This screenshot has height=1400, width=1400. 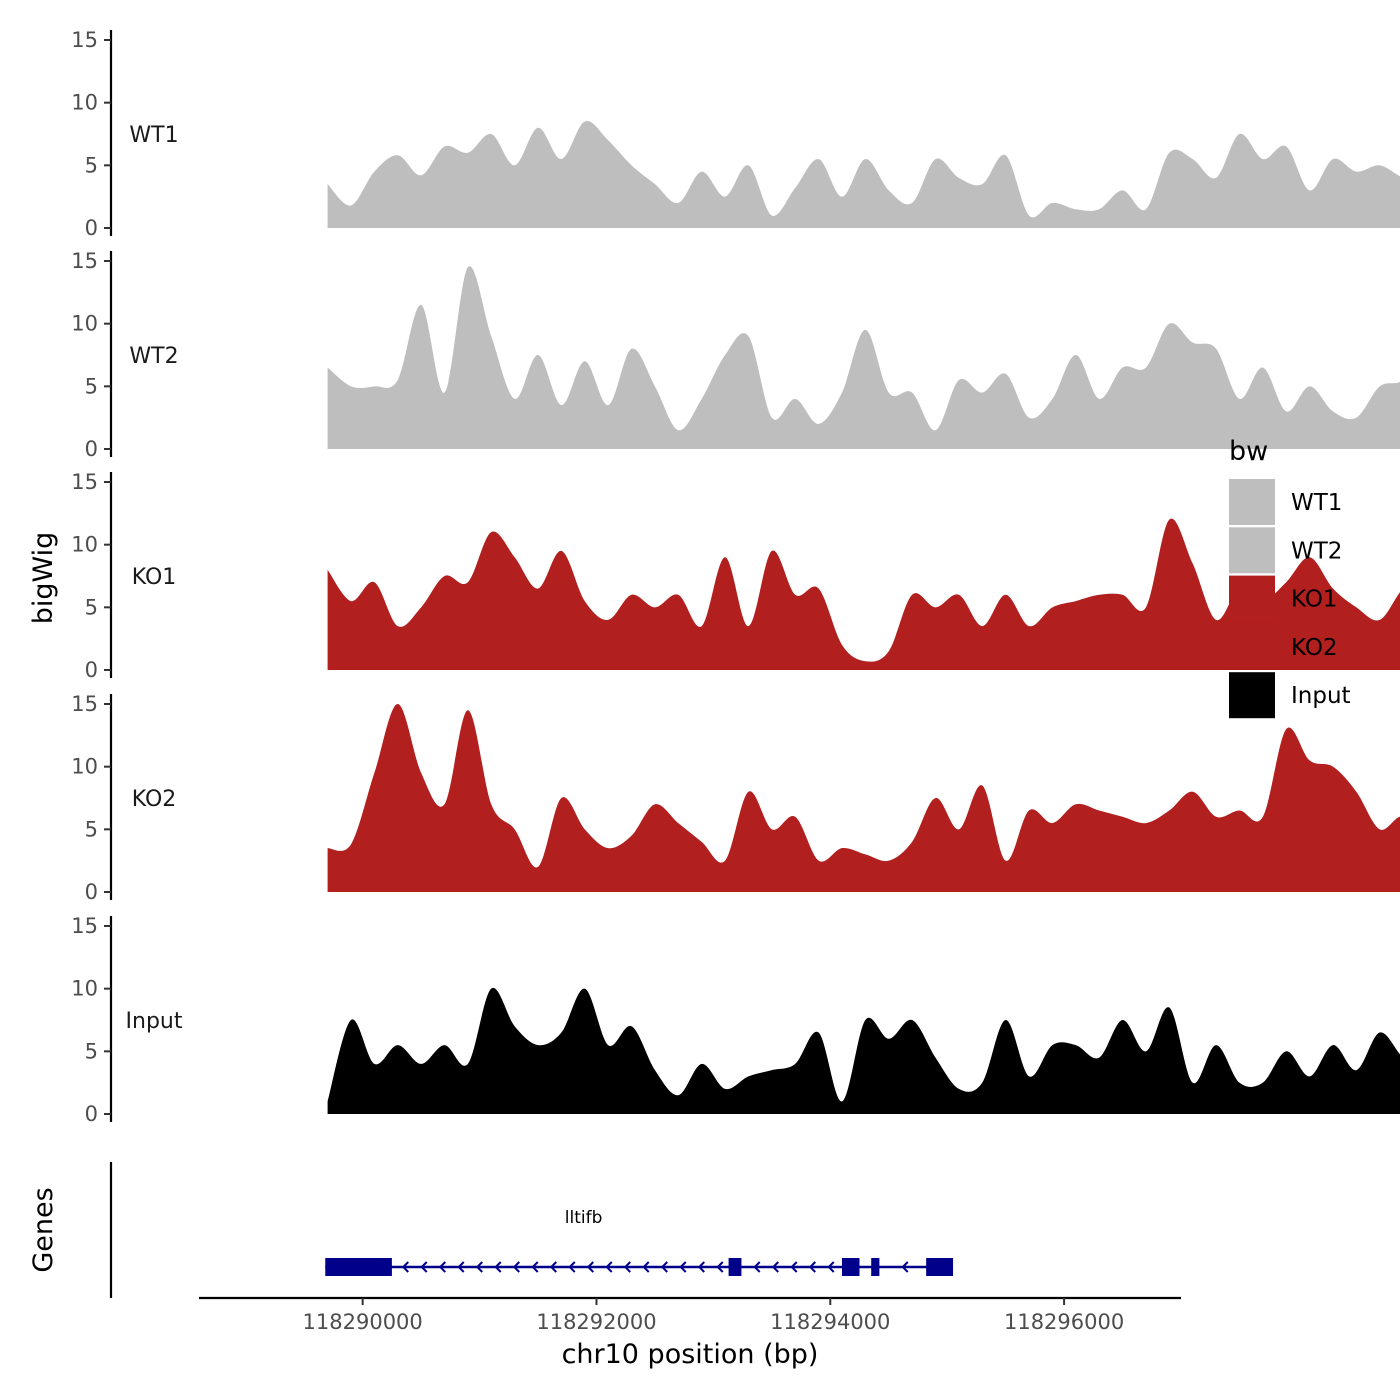 I want to click on track-label-wt1: WT1, so click(x=153, y=135).